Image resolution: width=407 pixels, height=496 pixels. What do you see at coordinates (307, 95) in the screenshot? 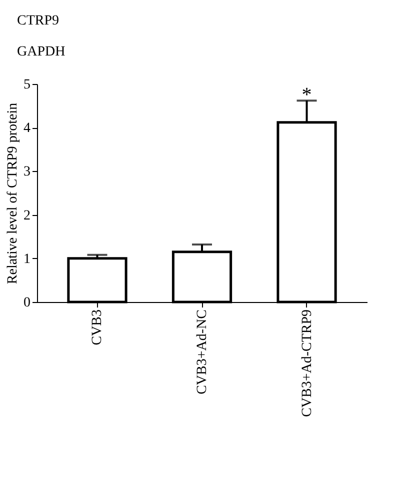
I see `annotation: *` at bounding box center [307, 95].